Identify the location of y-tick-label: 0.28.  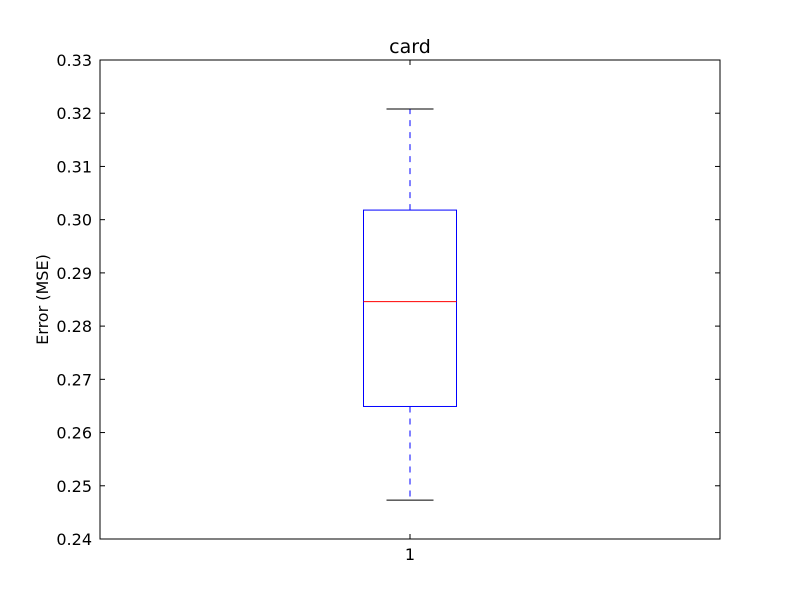
(74, 326).